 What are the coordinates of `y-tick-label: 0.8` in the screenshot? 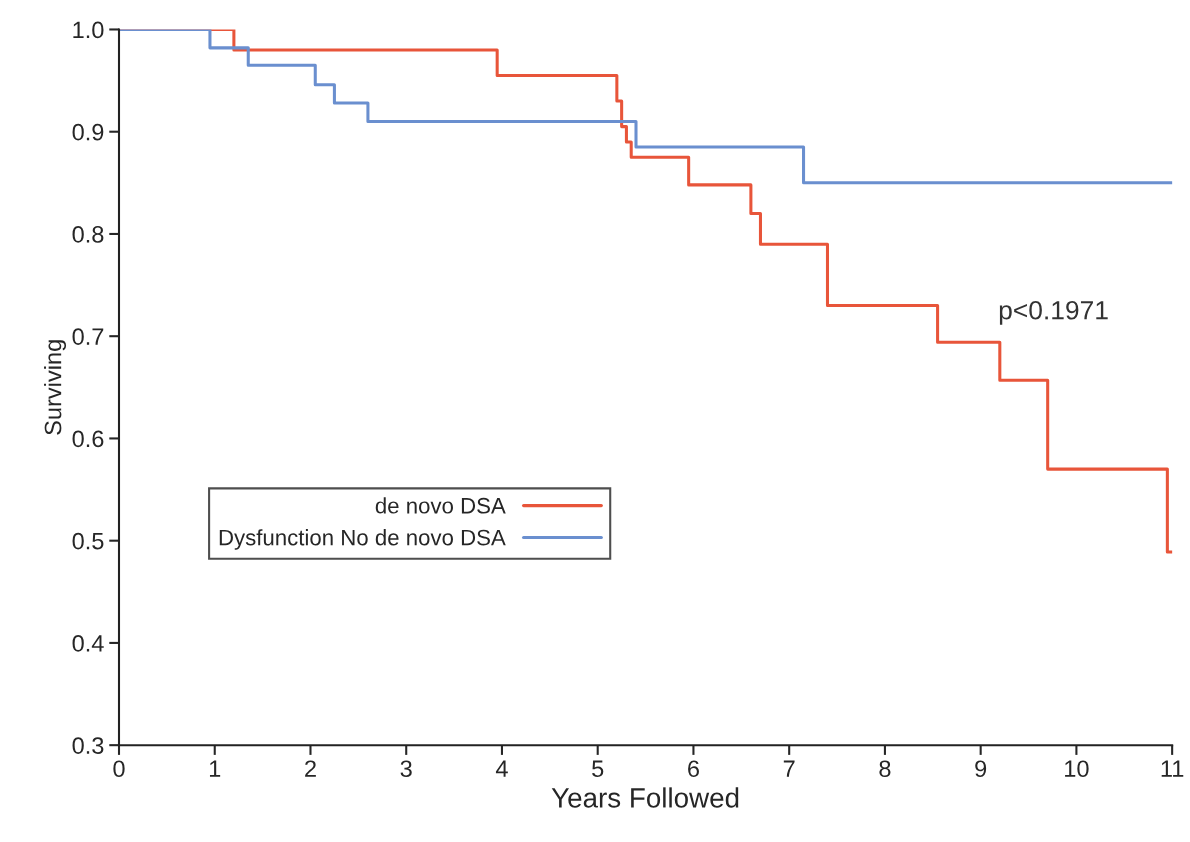 It's located at (88, 234).